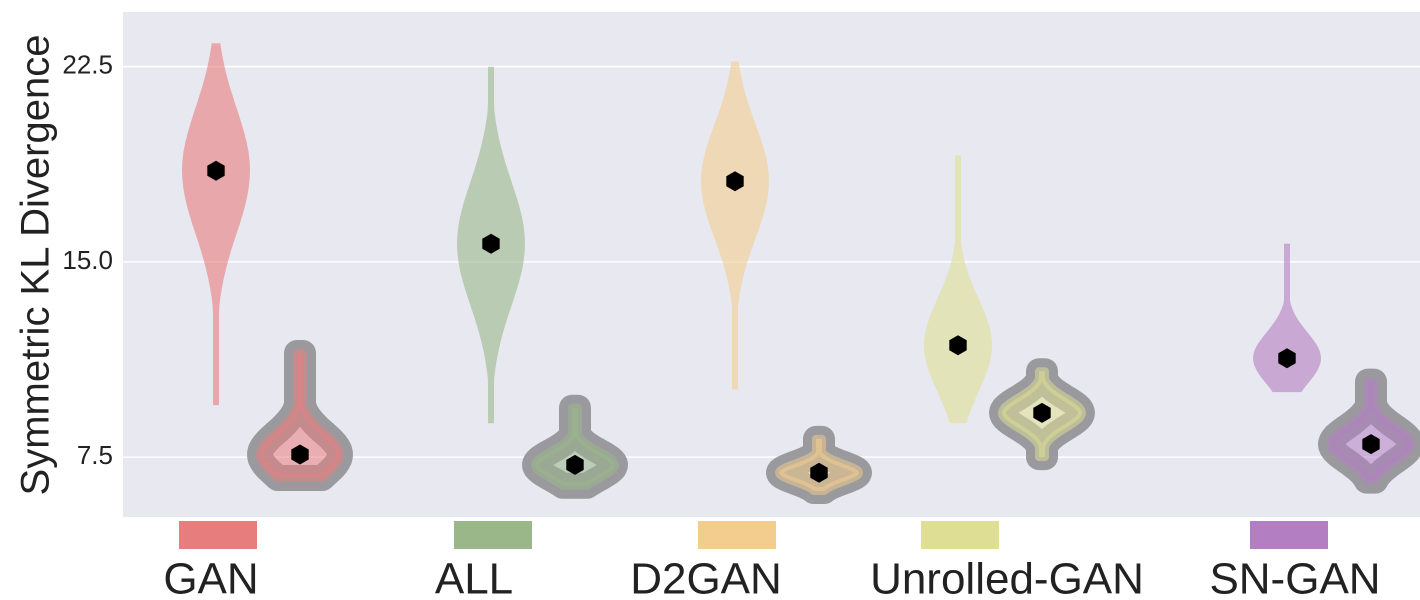 This screenshot has height=600, width=1420. What do you see at coordinates (210, 577) in the screenshot?
I see `category-label: GAN` at bounding box center [210, 577].